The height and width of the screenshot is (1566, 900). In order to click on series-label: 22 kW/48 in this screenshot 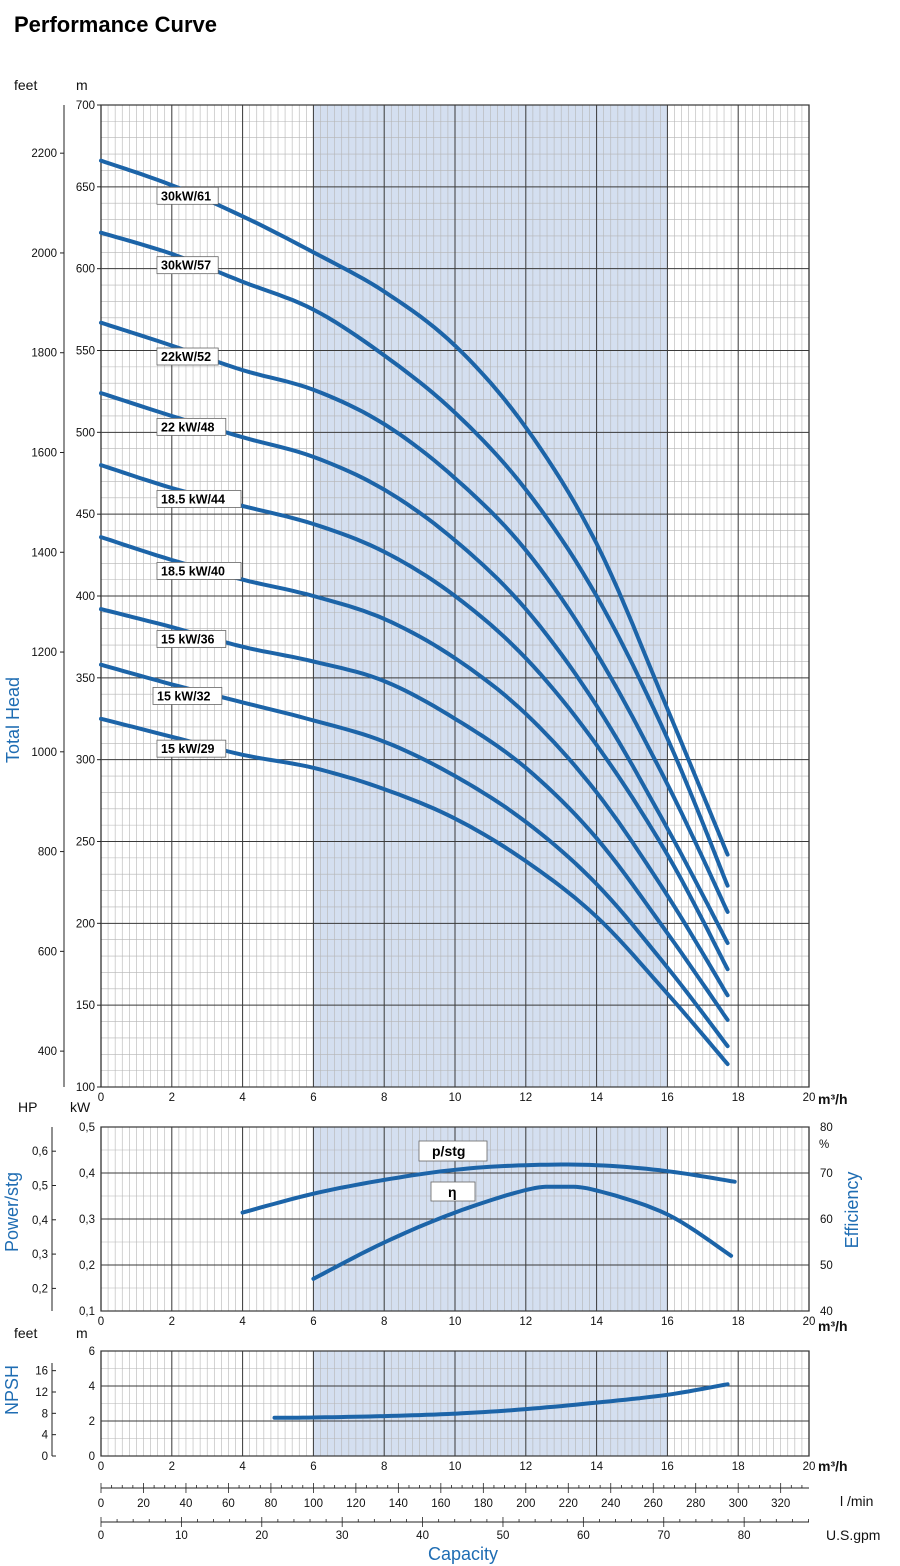, I will do `click(188, 427)`.